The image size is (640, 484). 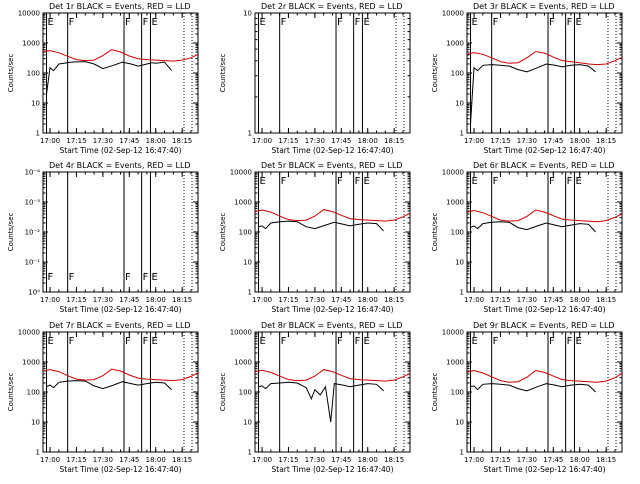 What do you see at coordinates (544, 325) in the screenshot?
I see `panel-title: Det 9r BLACK = Events, RED = LLD` at bounding box center [544, 325].